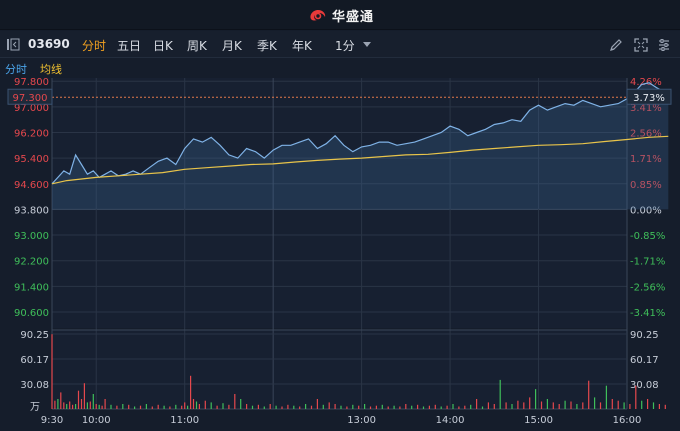 The height and width of the screenshot is (431, 680). Describe the element at coordinates (94, 46) in the screenshot. I see `tab-fenshi: 分时` at that location.